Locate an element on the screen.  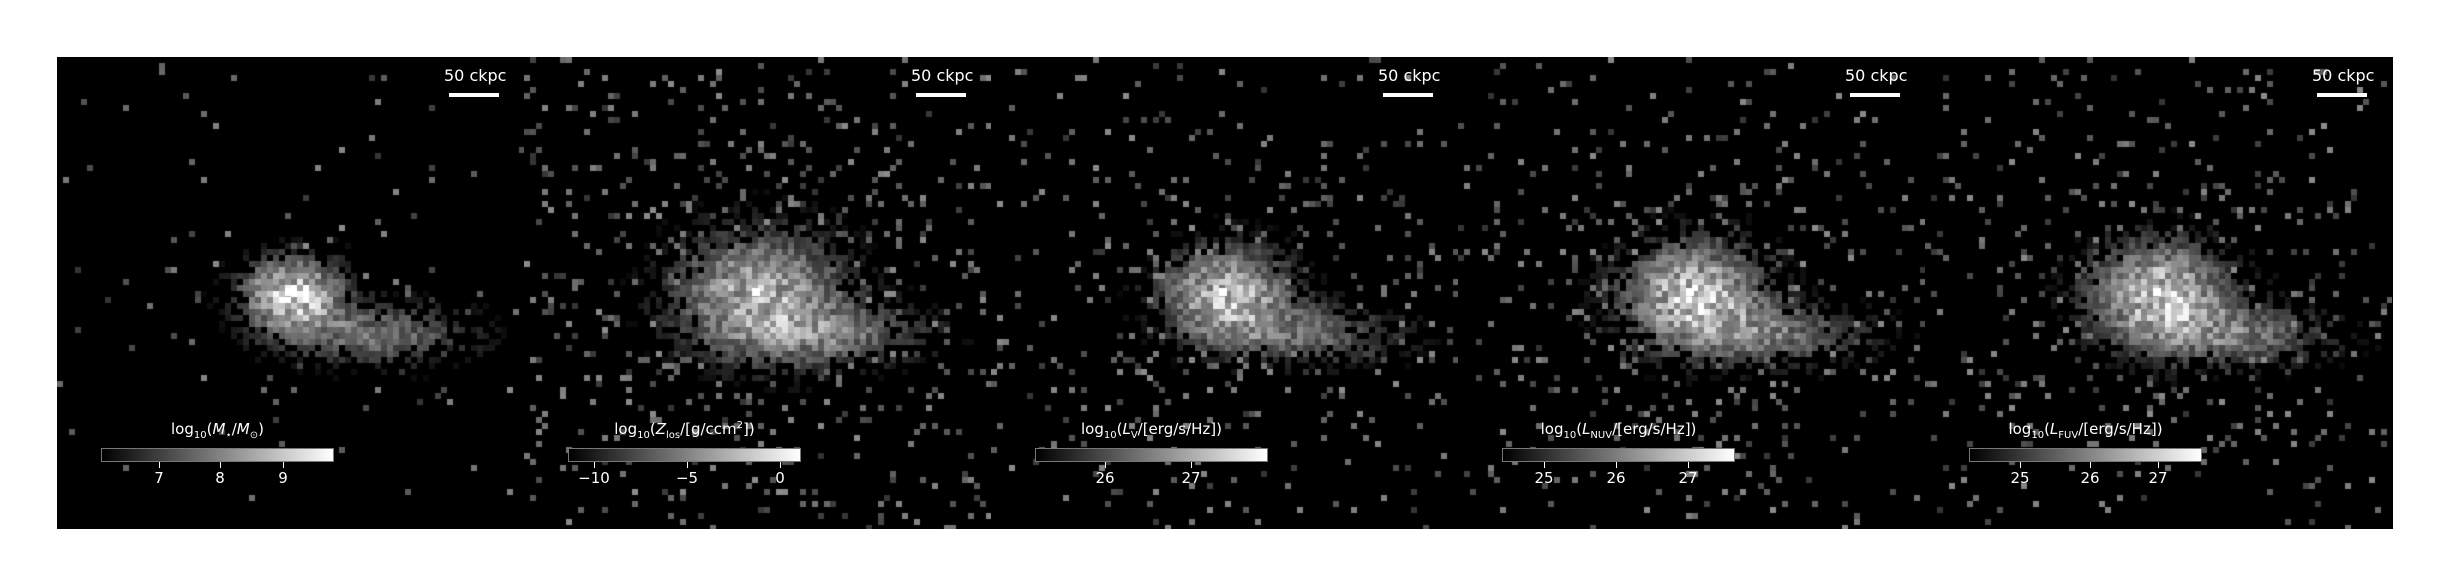
colorbar-tick-label: 7 is located at coordinates (159, 478).